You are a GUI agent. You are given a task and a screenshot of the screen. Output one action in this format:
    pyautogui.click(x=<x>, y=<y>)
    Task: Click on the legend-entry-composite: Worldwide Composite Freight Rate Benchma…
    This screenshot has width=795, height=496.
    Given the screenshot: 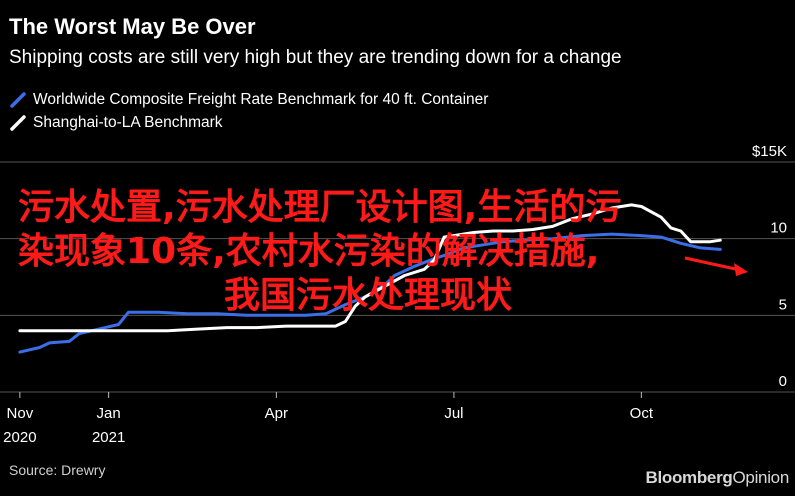 What is the action you would take?
    pyautogui.click(x=248, y=99)
    